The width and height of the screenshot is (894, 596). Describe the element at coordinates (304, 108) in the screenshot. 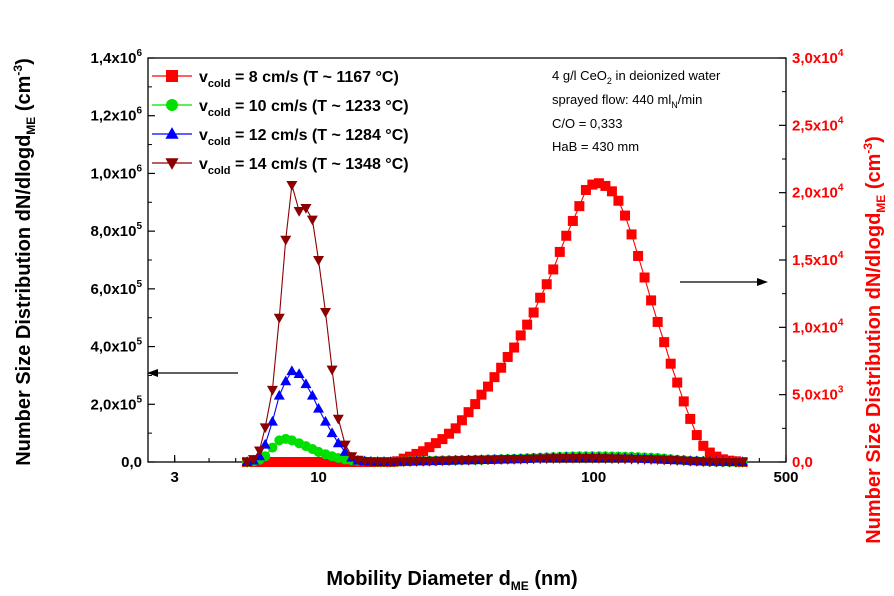

I see `legend-label: vcold = 10 cm/s (T ~ 1233 °C)` at that location.